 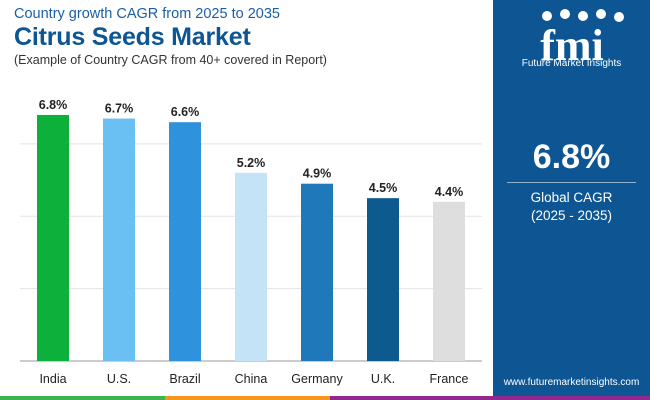 What do you see at coordinates (571, 215) in the screenshot?
I see `global-cagr-period: (2025 - 2035)` at bounding box center [571, 215].